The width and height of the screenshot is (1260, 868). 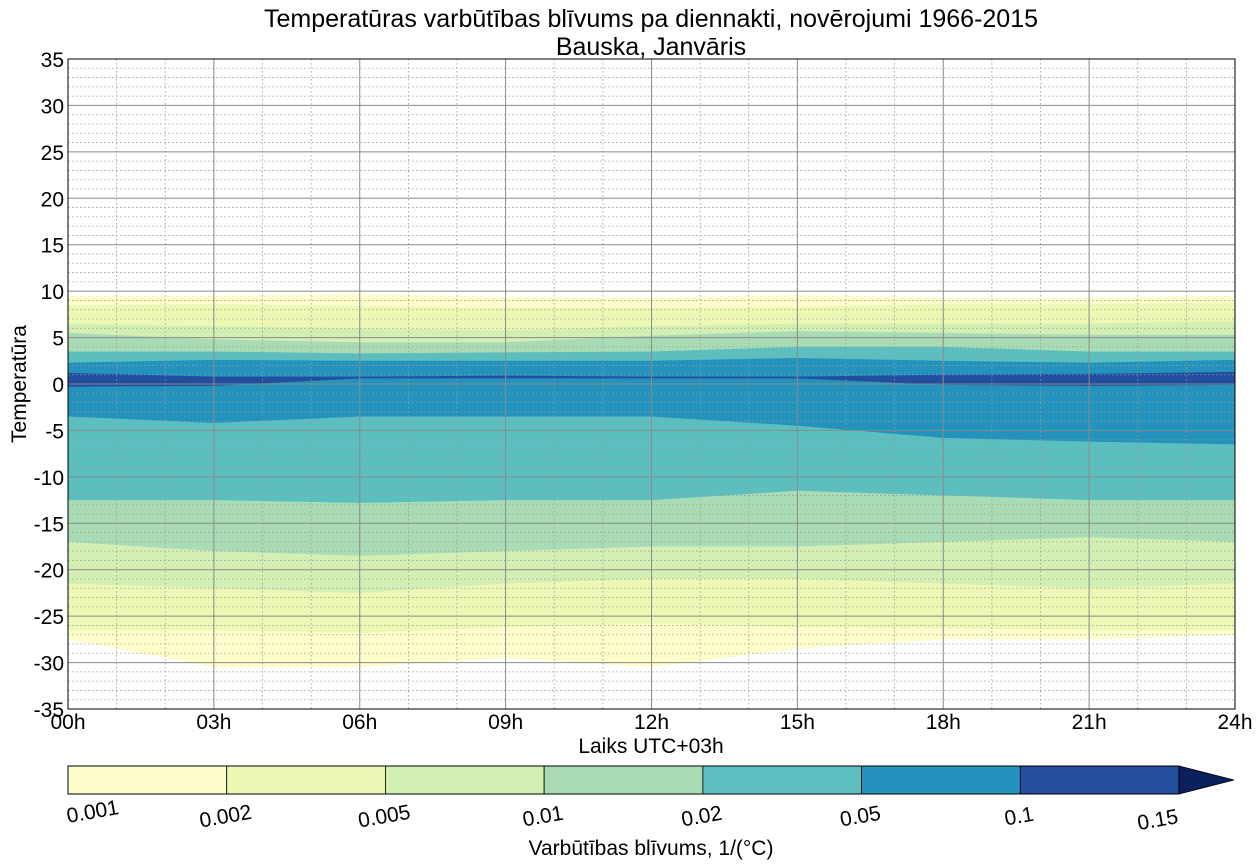 I want to click on x-tick-label: 03h, so click(x=213, y=722).